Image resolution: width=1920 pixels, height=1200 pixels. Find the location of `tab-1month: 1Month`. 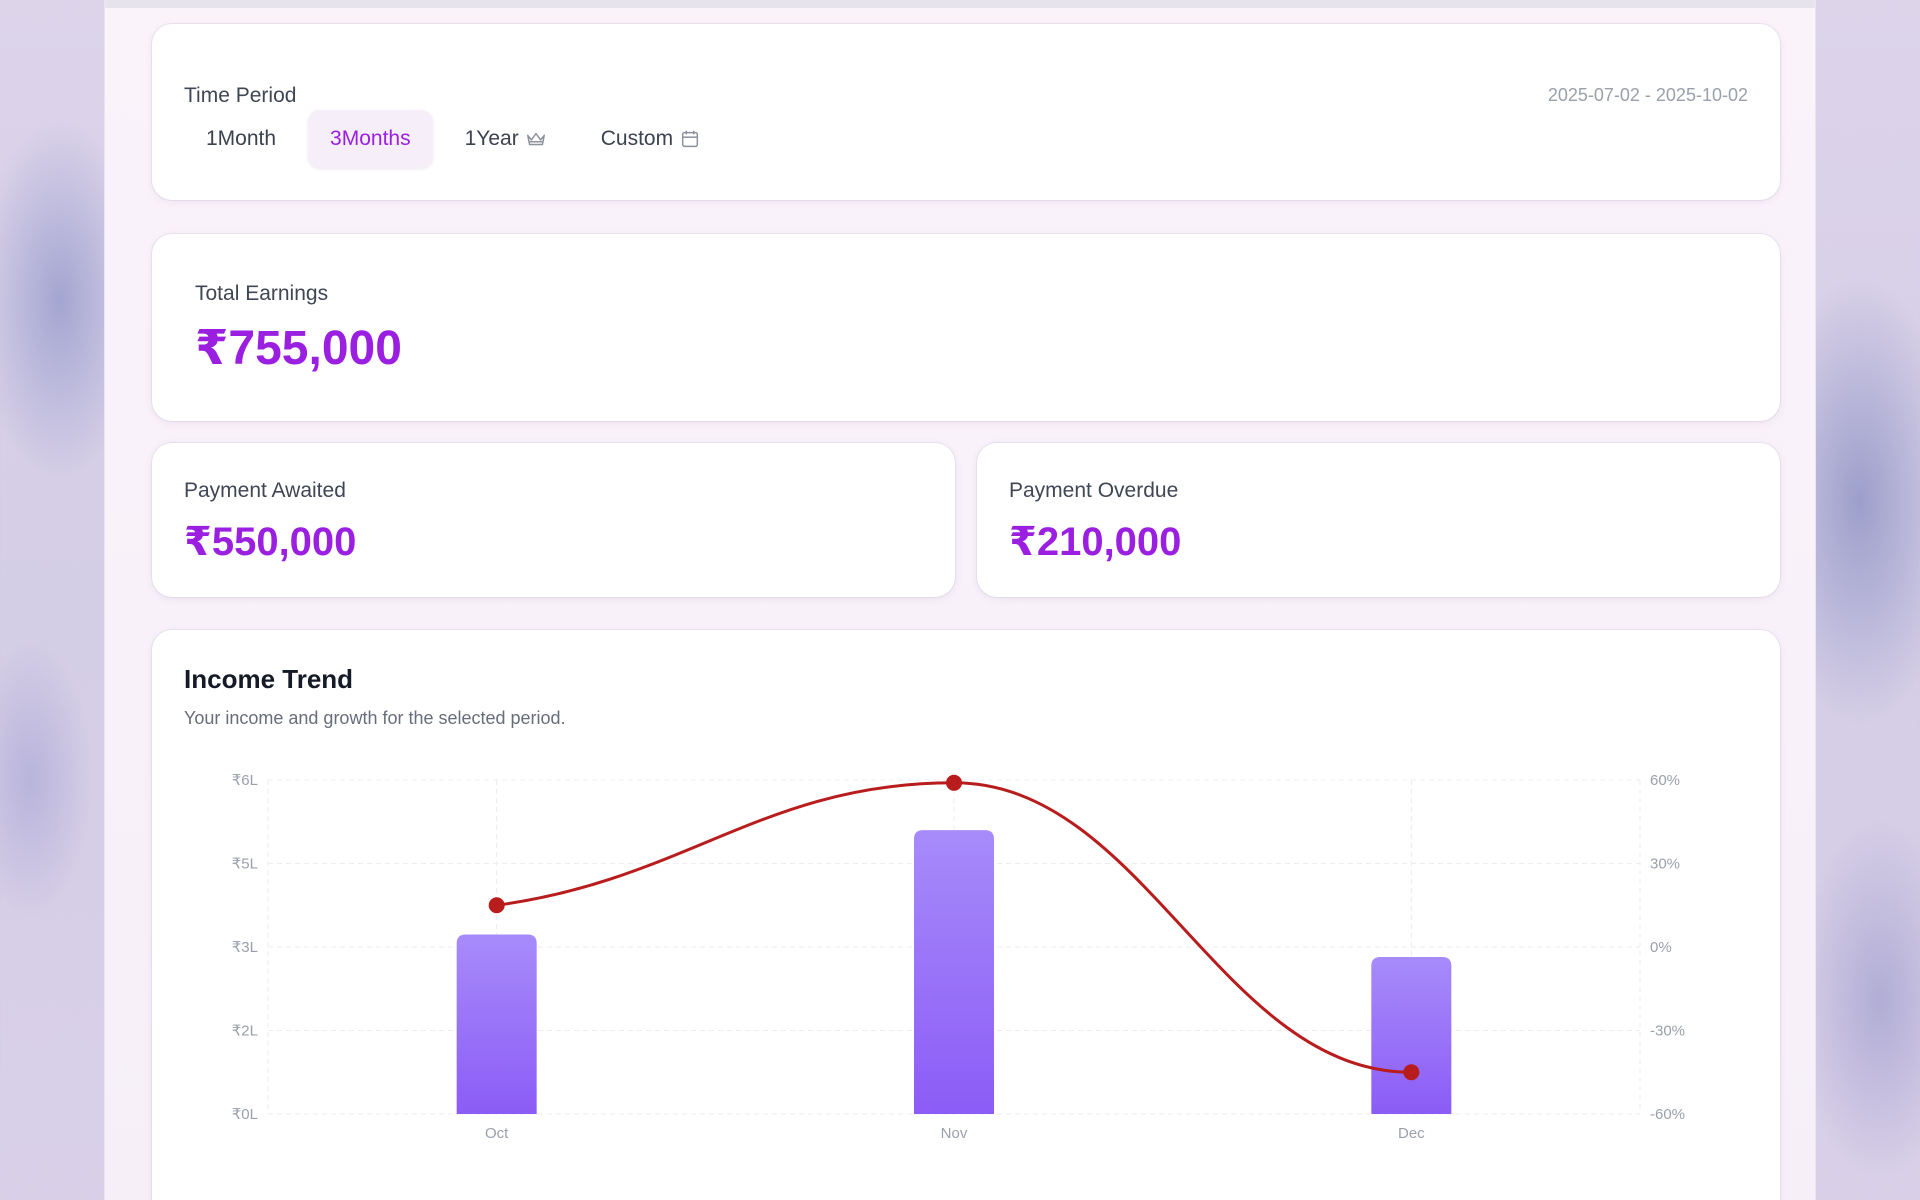

tab-1month: 1Month is located at coordinates (241, 139).